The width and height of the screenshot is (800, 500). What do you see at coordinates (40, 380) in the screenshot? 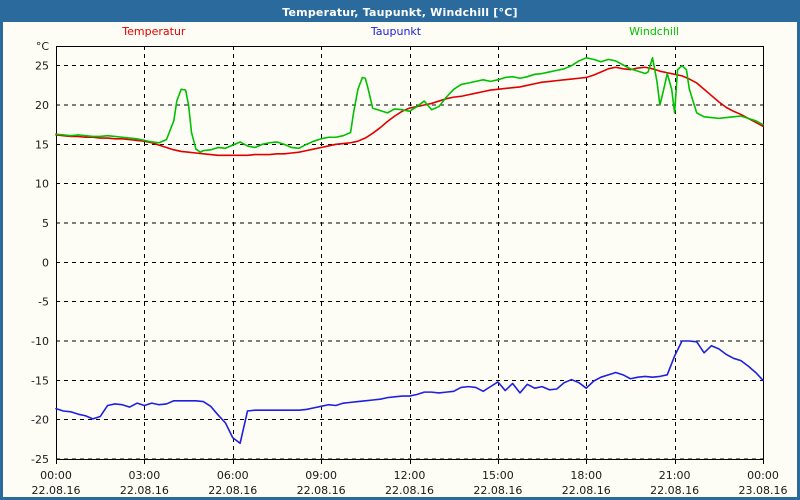
I see `y-tick-label: -15` at bounding box center [40, 380].